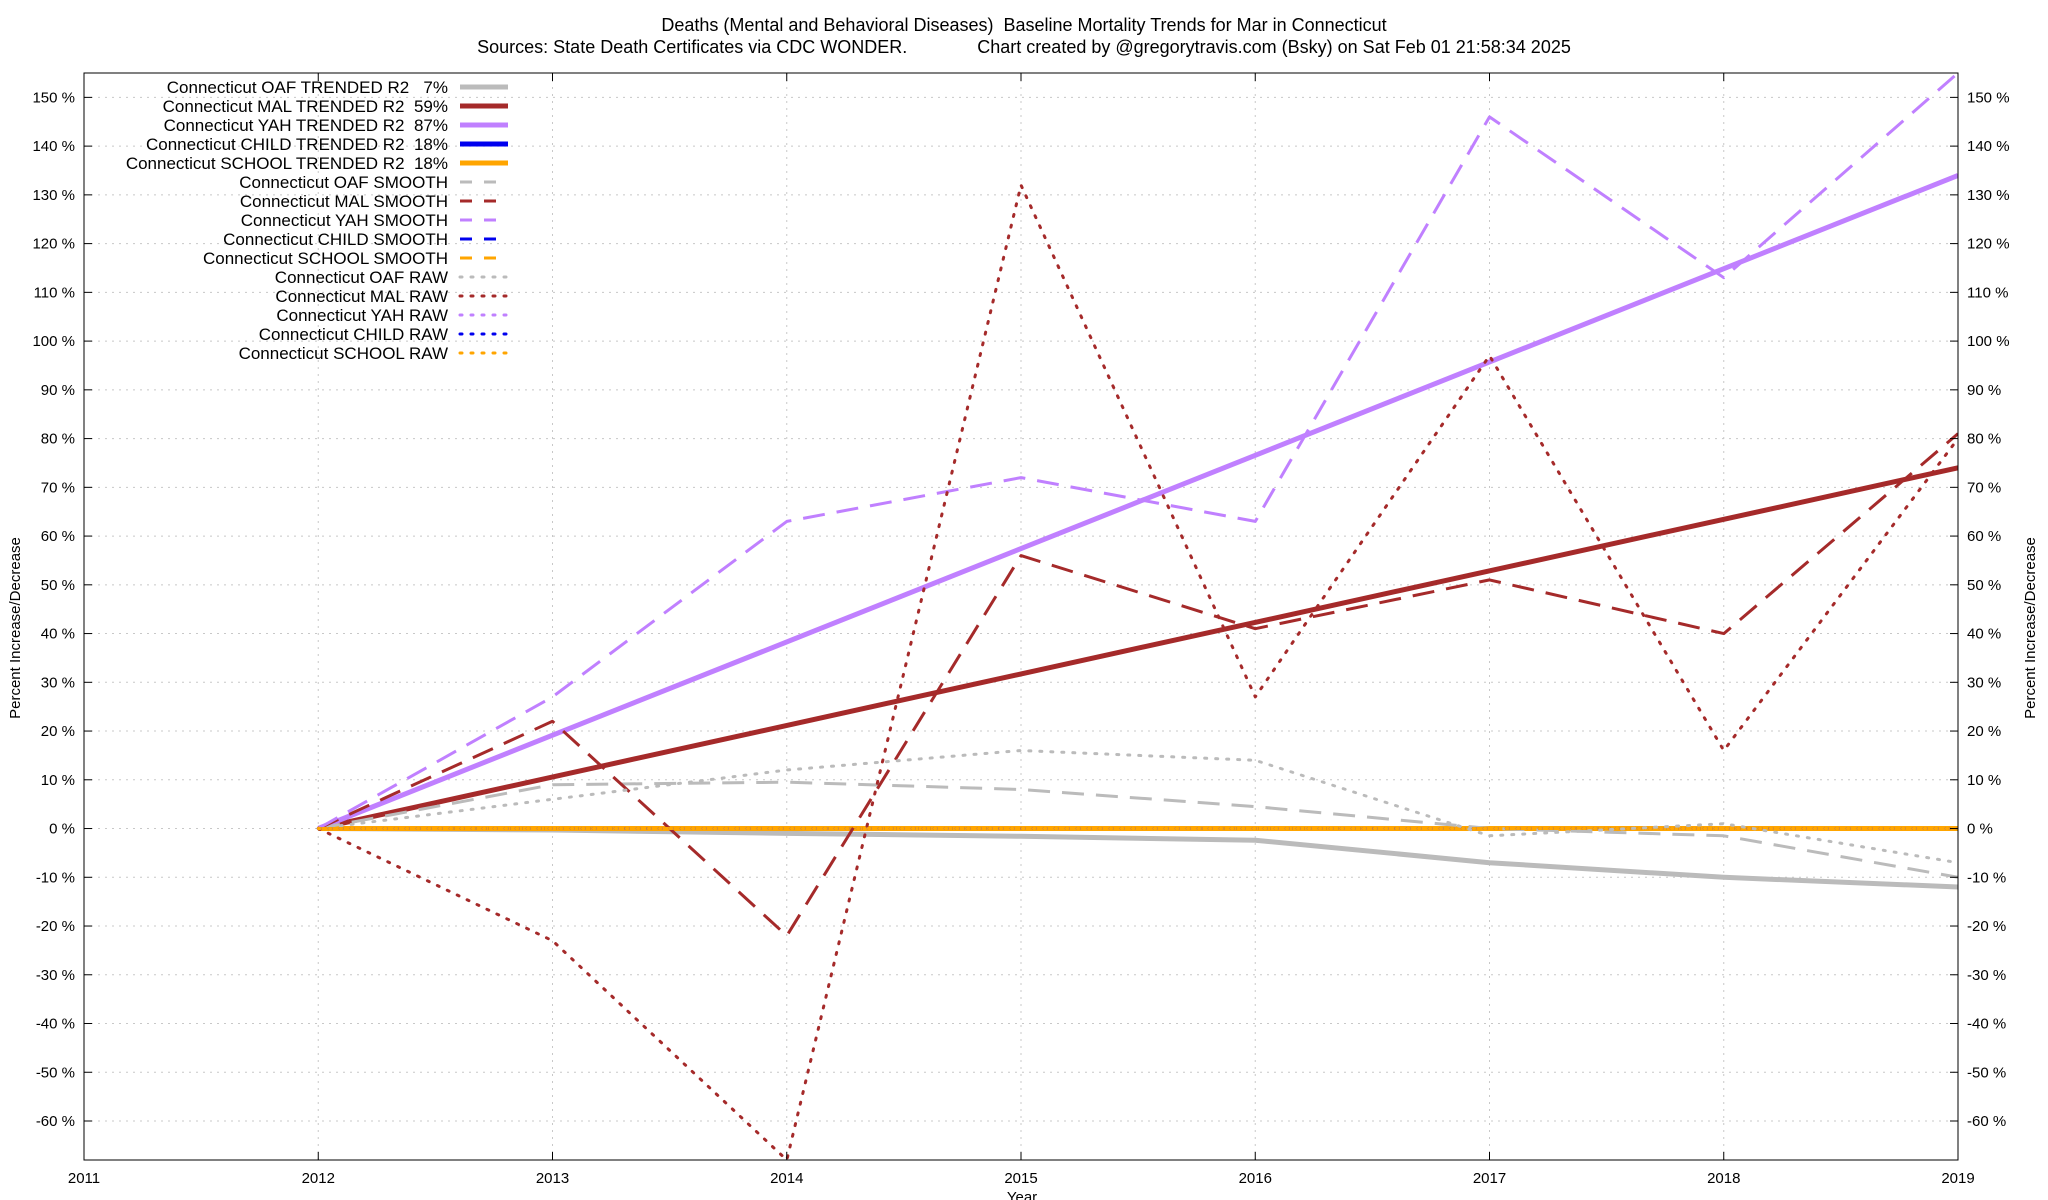 The image size is (2048, 1200). What do you see at coordinates (54, 292) in the screenshot?
I see `y-tick-label-left: 110 %` at bounding box center [54, 292].